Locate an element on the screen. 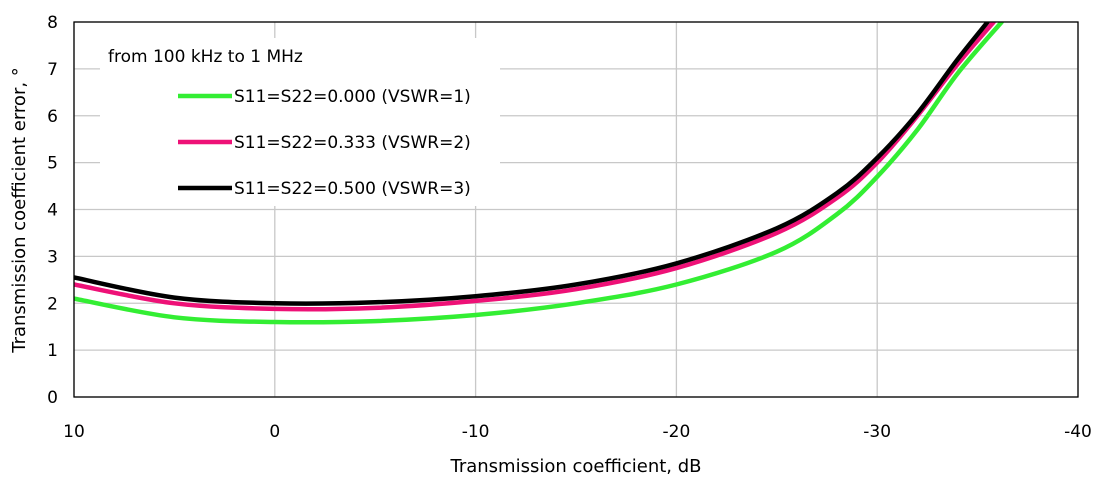 This screenshot has height=479, width=1096. x-tick-label: -40 is located at coordinates (1078, 432).